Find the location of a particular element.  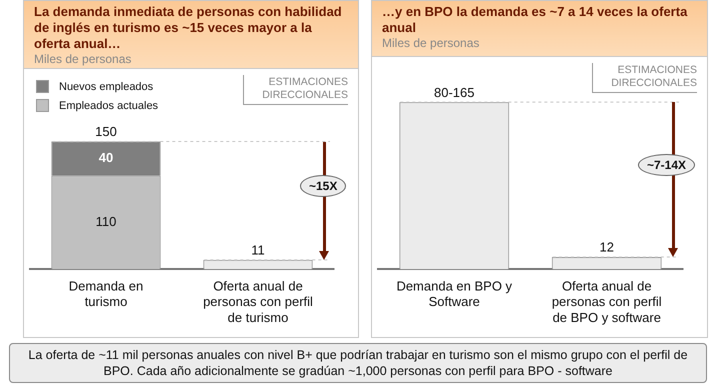

text: La oferta de ~11 mil personas anuales con nivel B+ que podrían trabajar en turismo son el mismo grupo con el perfil de BPO. Cada año adicionalmente se gradúan ~1,000 personas con perfil para BPO - software is located at coordinates (358, 363).